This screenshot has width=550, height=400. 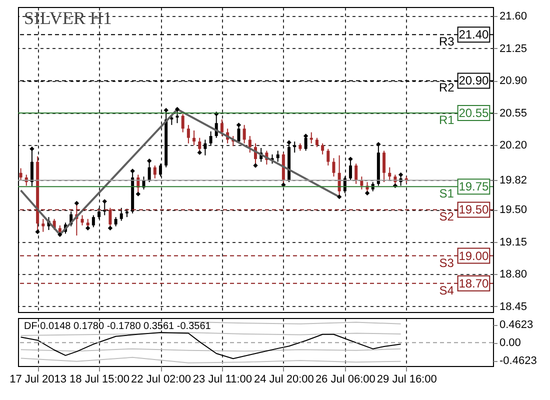 I want to click on y-tick-label: 21.25, so click(x=514, y=48).